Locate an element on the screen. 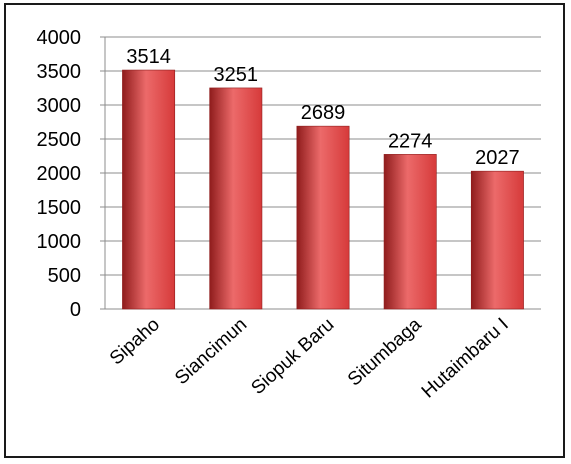 The image size is (571, 464). y-tick-label: 2000 is located at coordinates (59, 174).